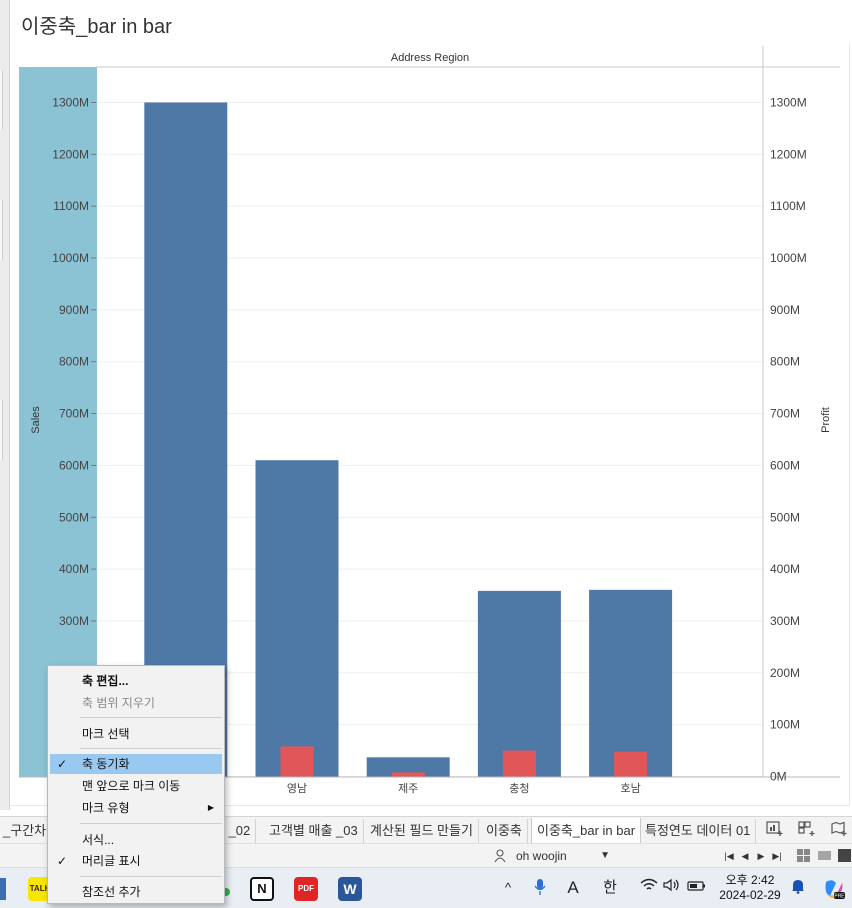 The image size is (852, 908). Describe the element at coordinates (500, 857) in the screenshot. I see `user-icon` at that location.